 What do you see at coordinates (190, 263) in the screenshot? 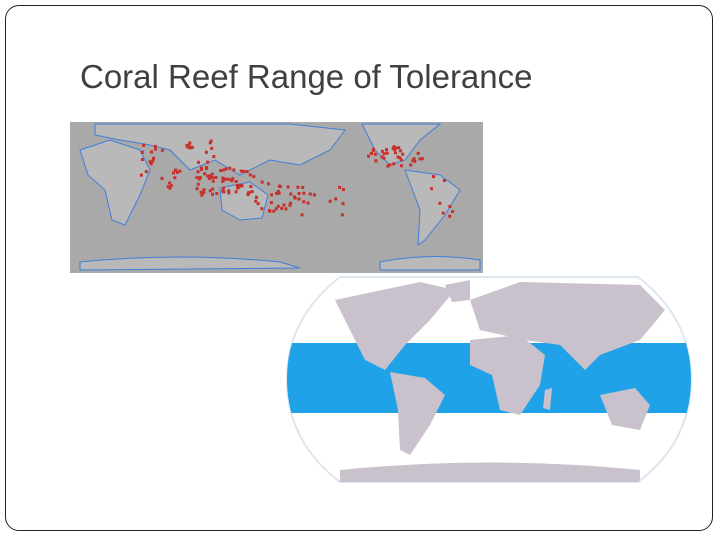
I see `antarctica-west` at bounding box center [190, 263].